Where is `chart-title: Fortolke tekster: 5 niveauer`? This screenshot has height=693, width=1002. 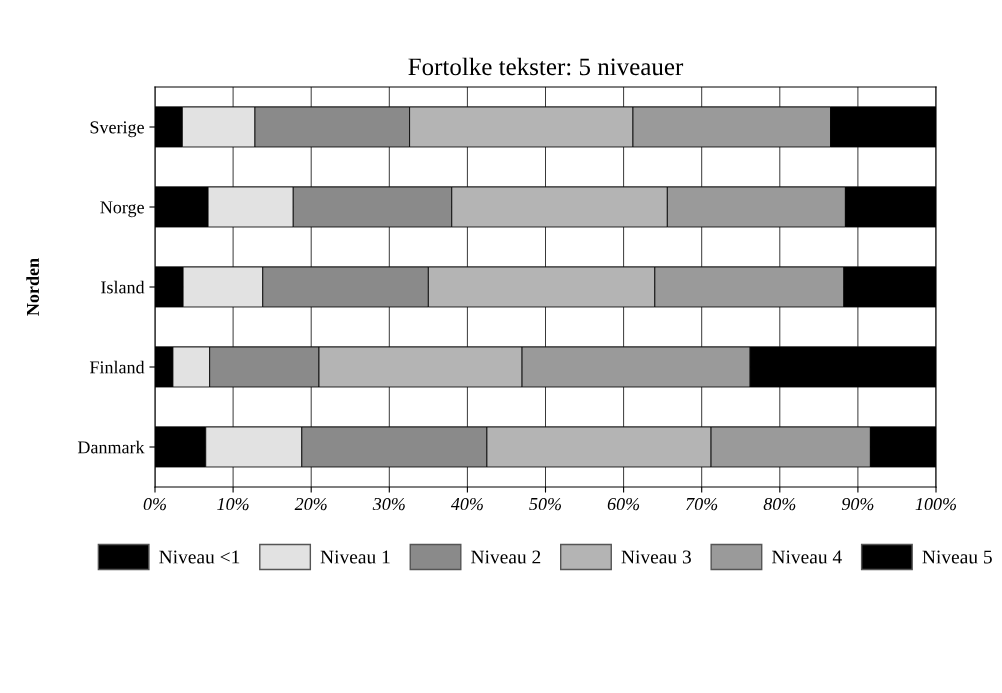
chart-title: Fortolke tekster: 5 niveauer is located at coordinates (546, 66).